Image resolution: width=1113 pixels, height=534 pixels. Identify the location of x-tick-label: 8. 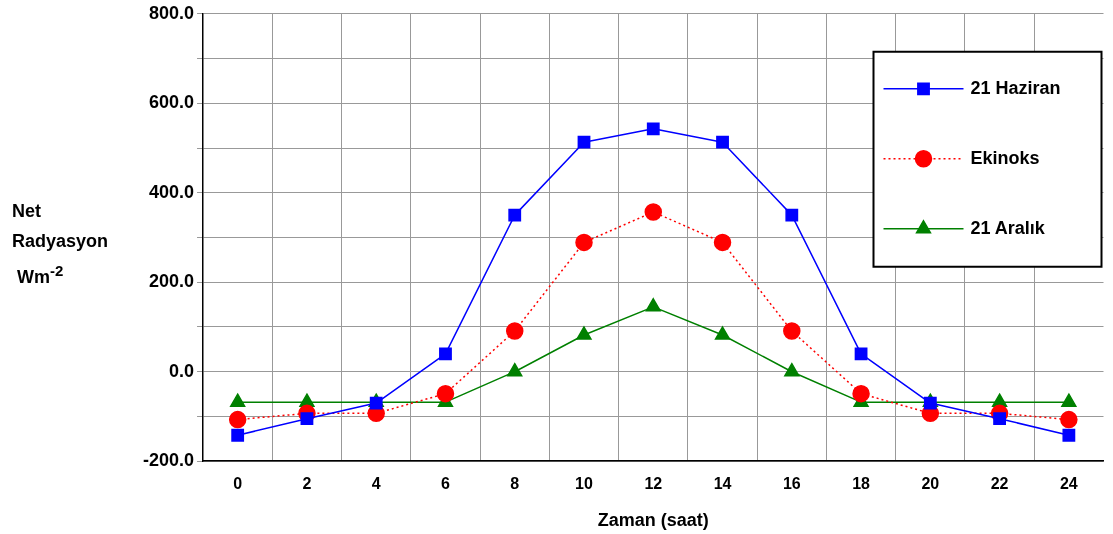
(515, 484).